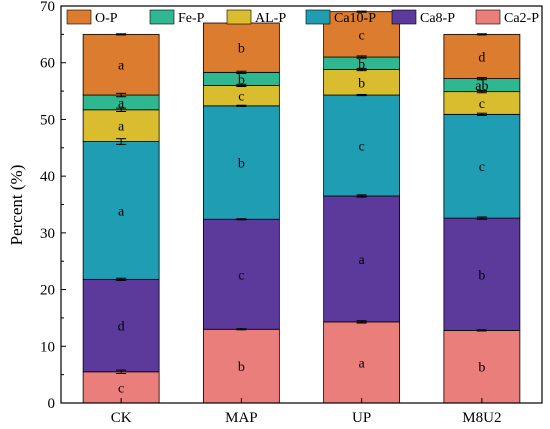 Image resolution: width=550 pixels, height=429 pixels. What do you see at coordinates (121, 279) in the screenshot?
I see `errorbar-Ca8-P-CK` at bounding box center [121, 279].